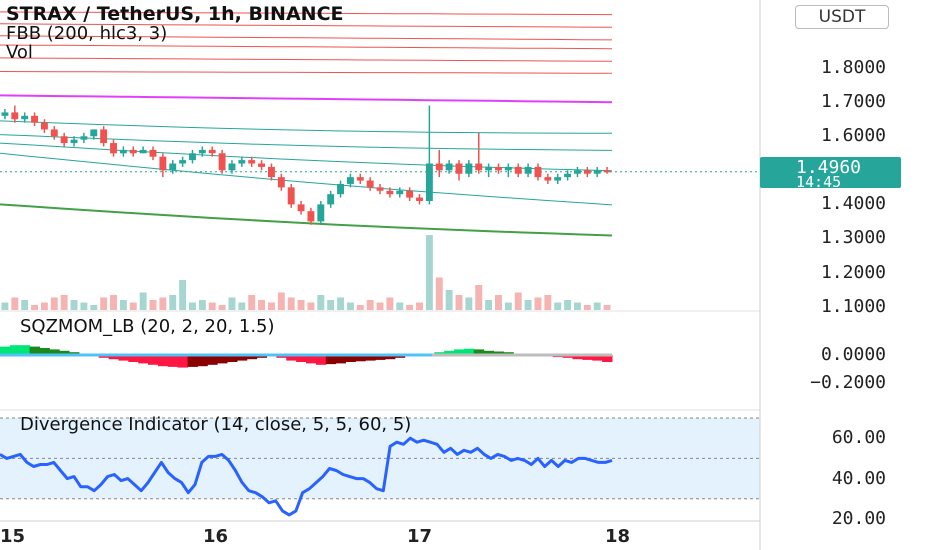 The width and height of the screenshot is (932, 550). I want to click on band-upper-s, so click(306, 59).